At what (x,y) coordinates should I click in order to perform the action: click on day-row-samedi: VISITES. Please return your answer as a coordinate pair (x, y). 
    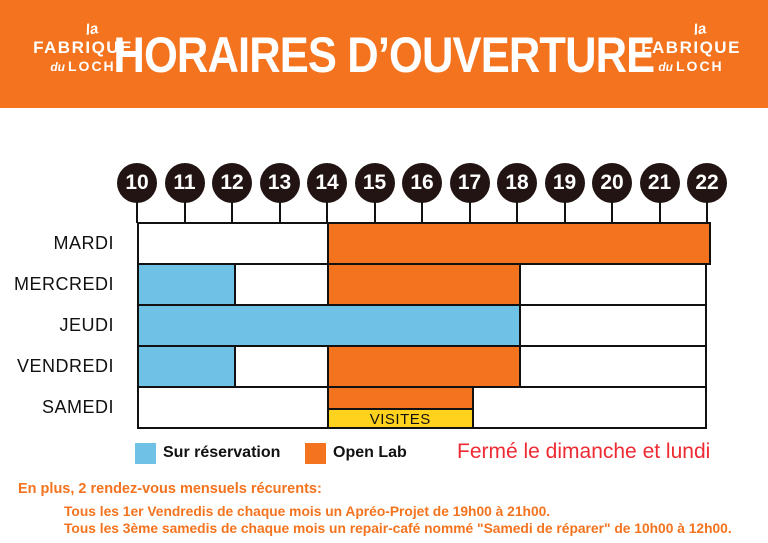
    Looking at the image, I should click on (422, 407).